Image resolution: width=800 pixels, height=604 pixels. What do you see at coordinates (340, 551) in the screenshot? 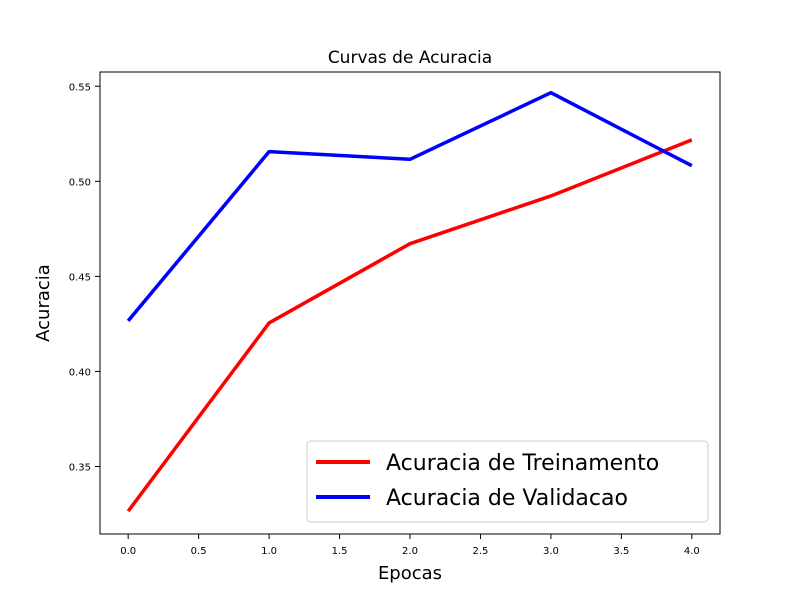
I see `x-tick-label: 1.5` at bounding box center [340, 551].